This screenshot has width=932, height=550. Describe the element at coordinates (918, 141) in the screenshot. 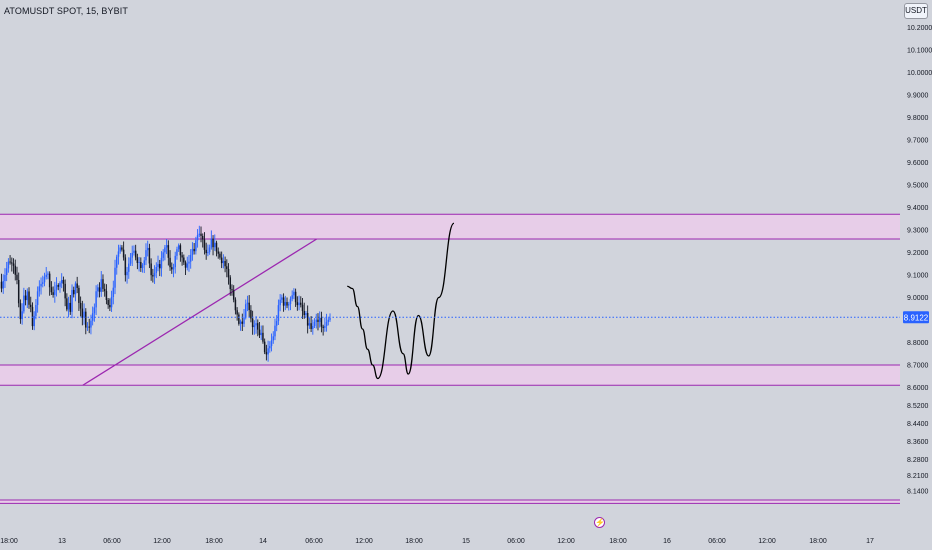

I see `price-tick: 9.7000` at that location.